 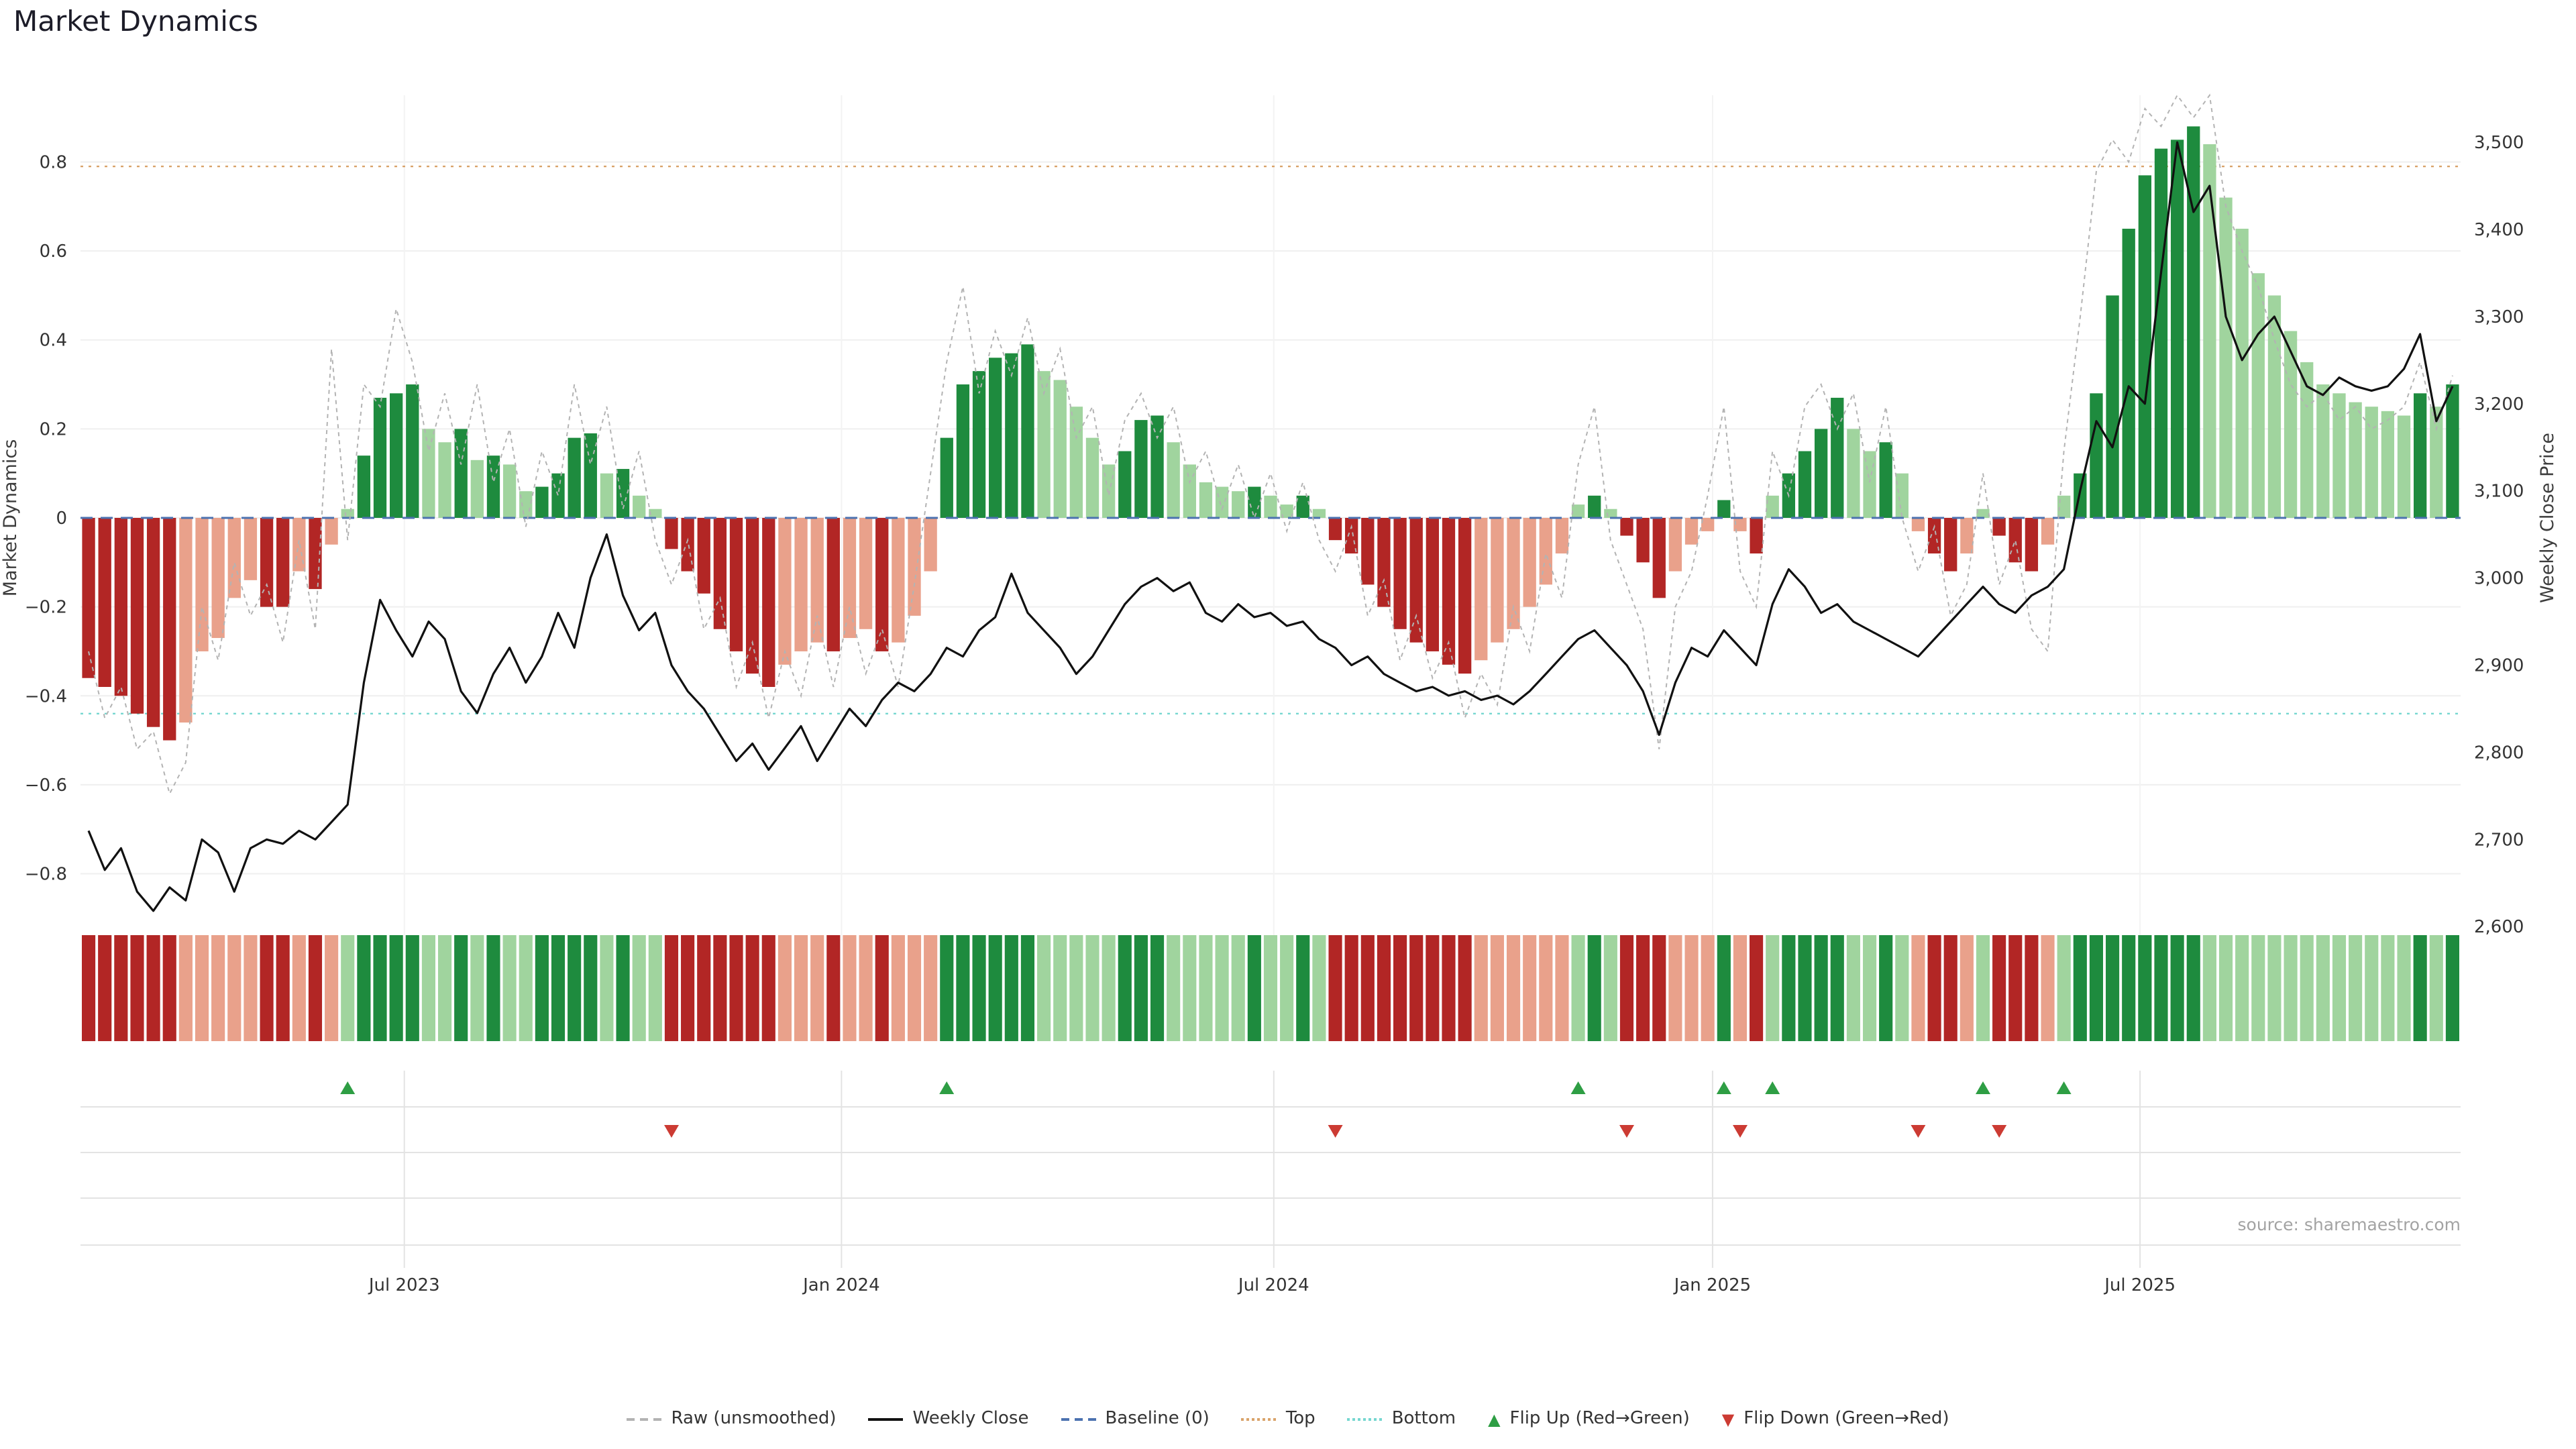 I want to click on left-tick-label: −0.6, so click(x=46, y=785).